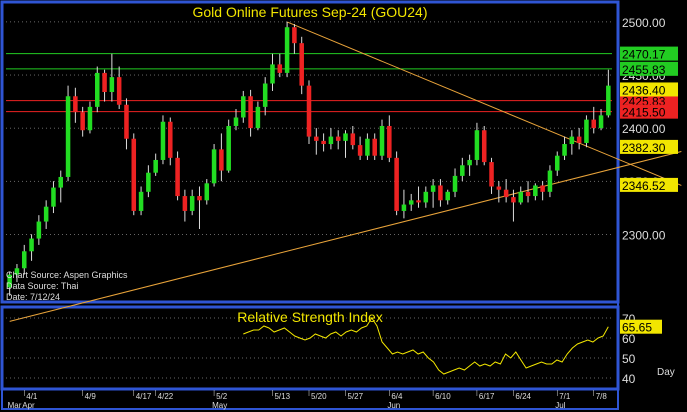 This screenshot has width=687, height=412. Describe the element at coordinates (219, 405) in the screenshot. I see `month-label: May` at that location.